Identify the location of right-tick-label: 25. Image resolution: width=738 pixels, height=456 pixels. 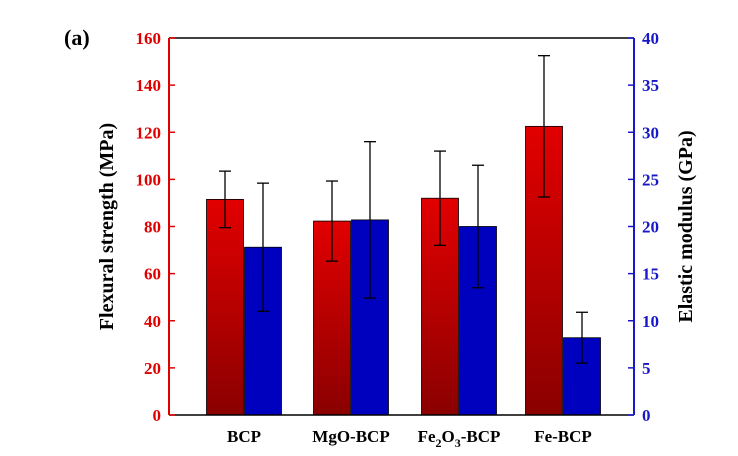
(650, 179).